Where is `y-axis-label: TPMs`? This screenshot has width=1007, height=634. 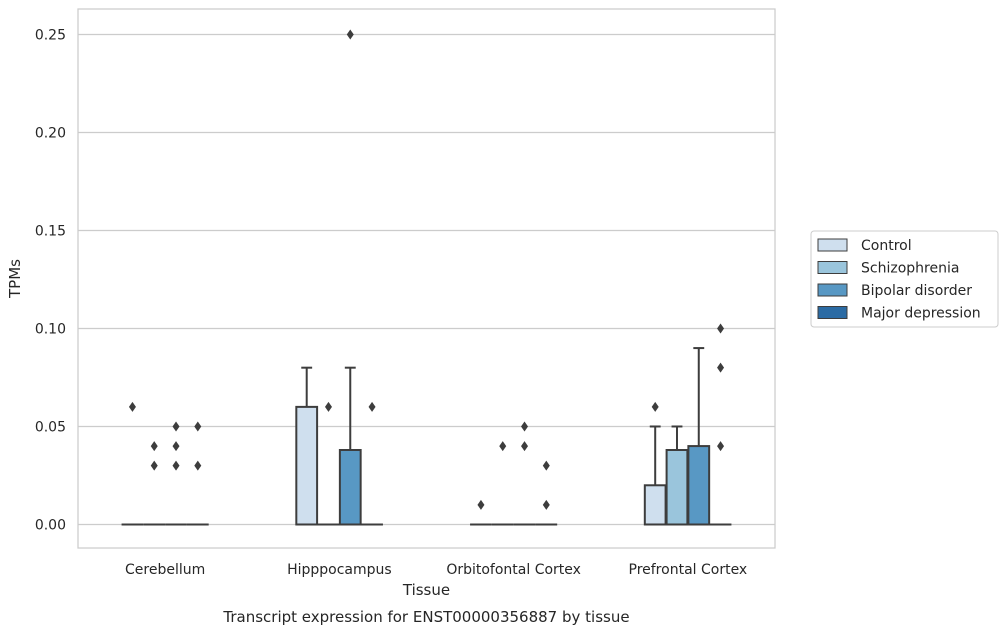
y-axis-label: TPMs is located at coordinates (15, 279).